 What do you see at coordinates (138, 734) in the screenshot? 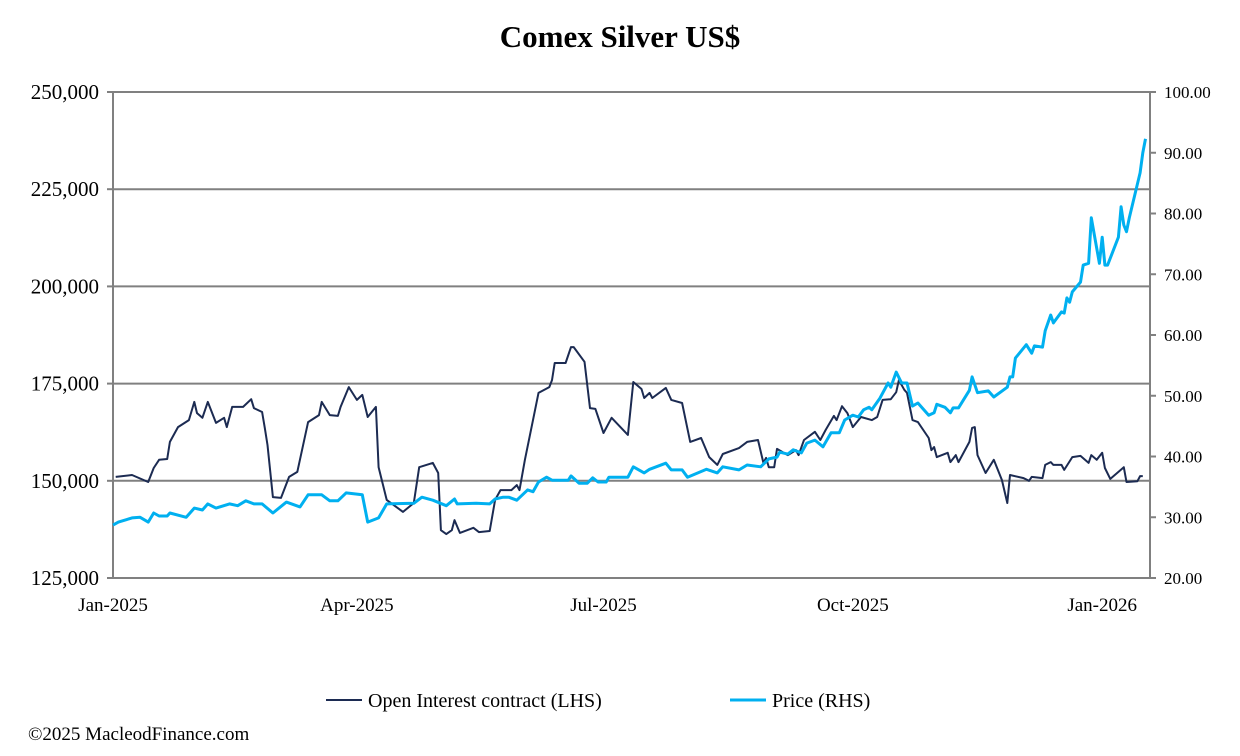
I see `copyright-footer: ©2025 MacleodFinance.com` at bounding box center [138, 734].